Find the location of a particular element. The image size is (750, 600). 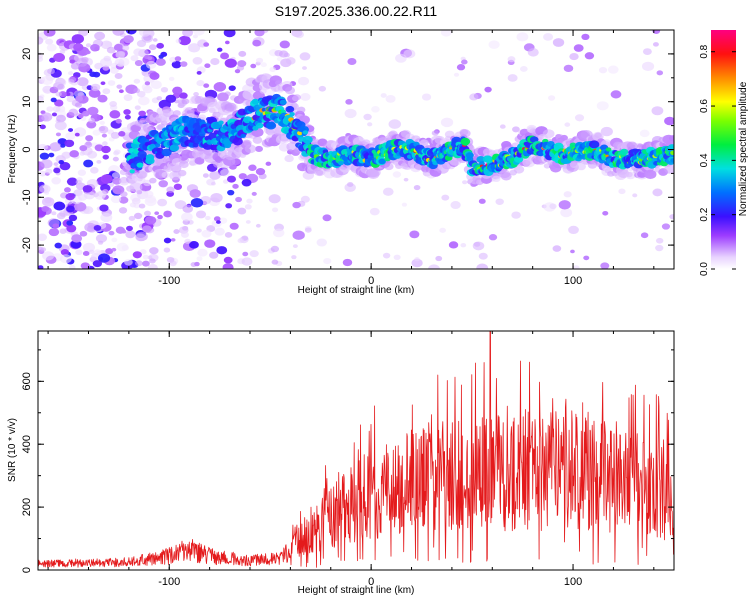

snr-y-label: SNR (10 * v/v) is located at coordinates (12, 450).